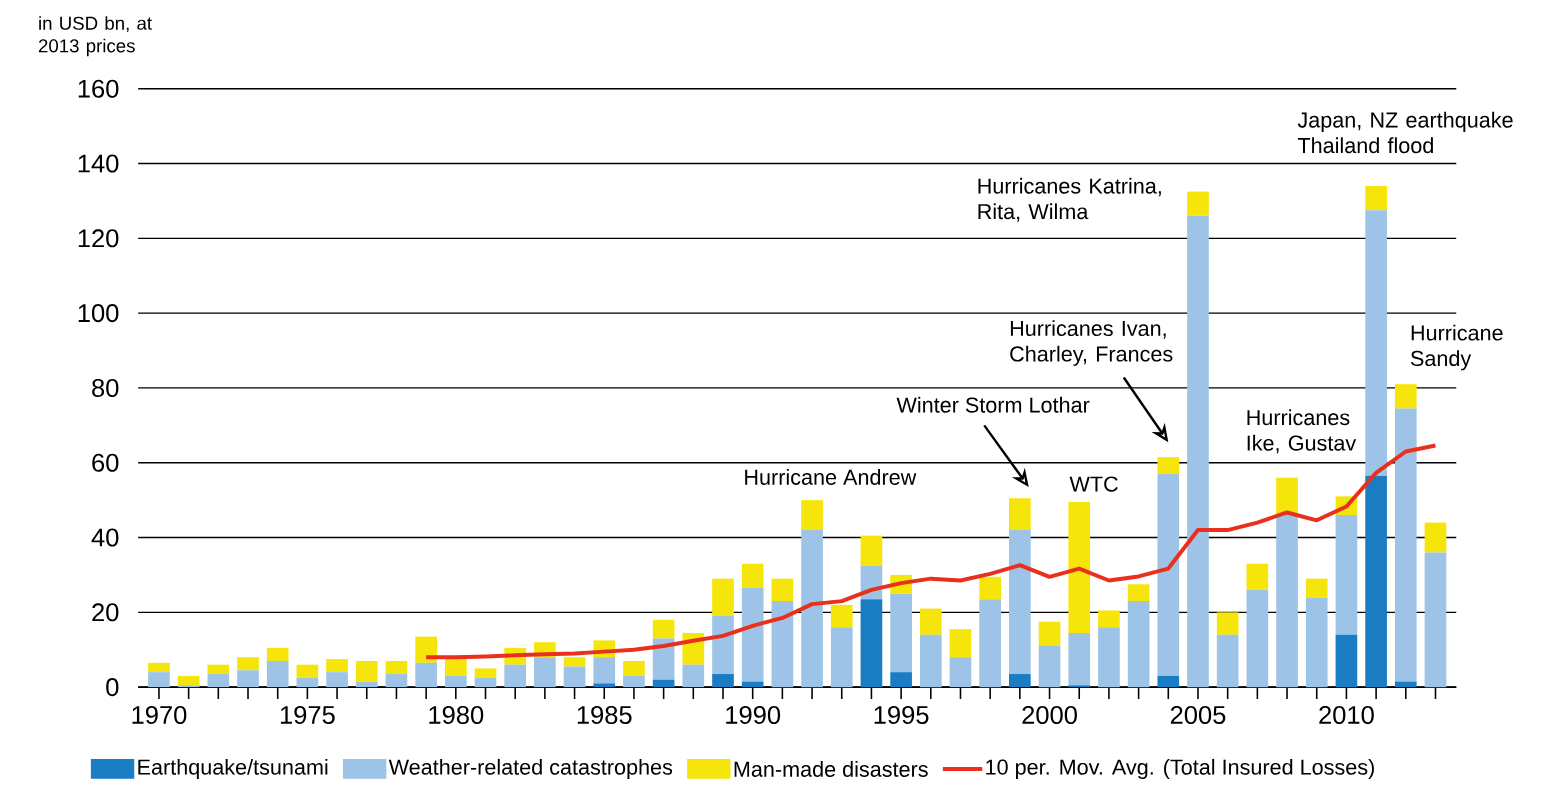 The height and width of the screenshot is (787, 1543). I want to click on y-tick-label: 160, so click(98, 88).